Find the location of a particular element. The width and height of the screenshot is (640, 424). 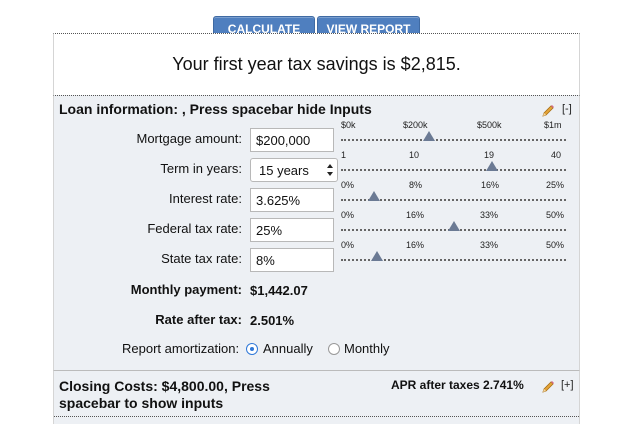

slider-tick-label: $0k is located at coordinates (348, 125).